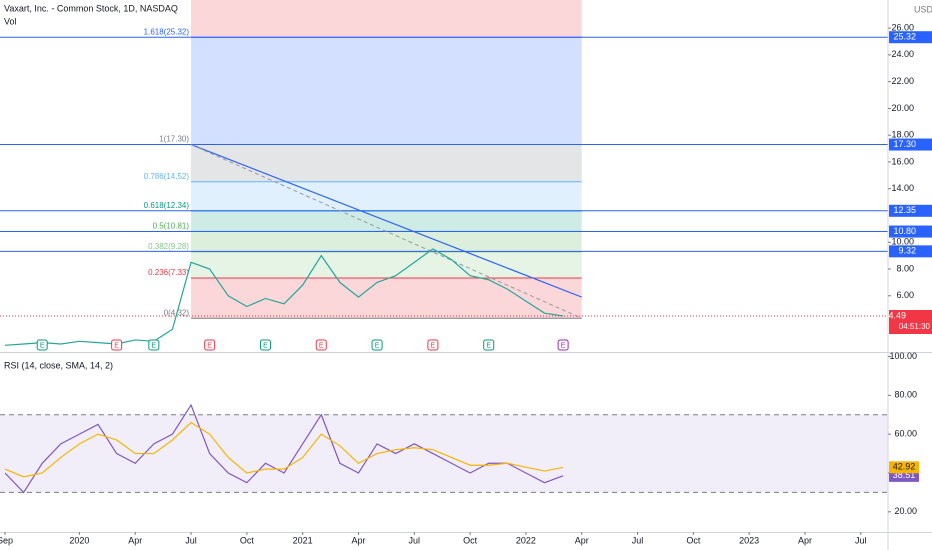 The height and width of the screenshot is (550, 932). I want to click on last-price-tag, so click(910, 321).